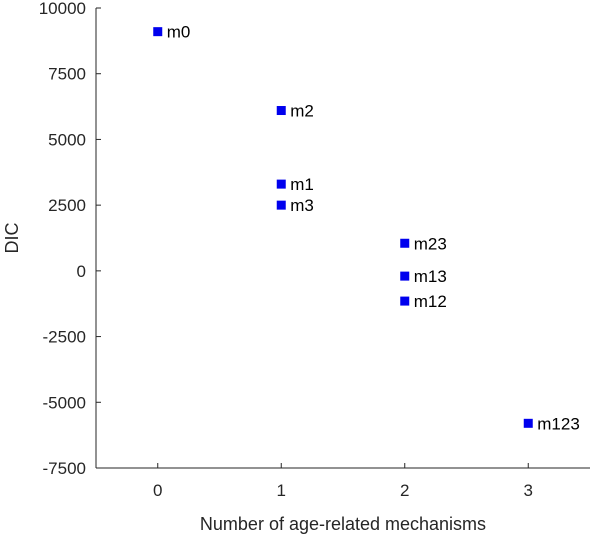 The height and width of the screenshot is (541, 596). I want to click on y-axis-ticks: -7500 -5000 -2500 0 2500 5000 7500 10000, so click(70, 239).